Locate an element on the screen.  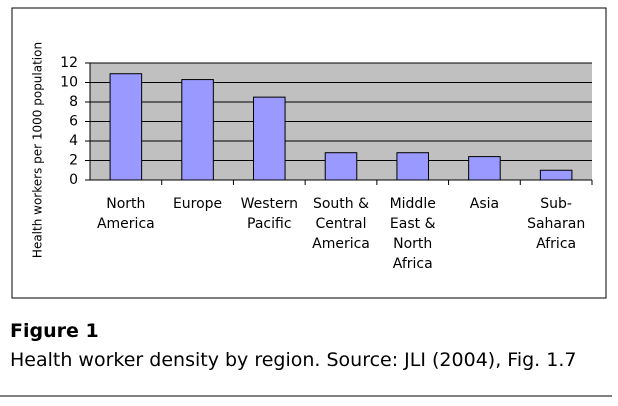
y-tick-label: 12 is located at coordinates (69, 63).